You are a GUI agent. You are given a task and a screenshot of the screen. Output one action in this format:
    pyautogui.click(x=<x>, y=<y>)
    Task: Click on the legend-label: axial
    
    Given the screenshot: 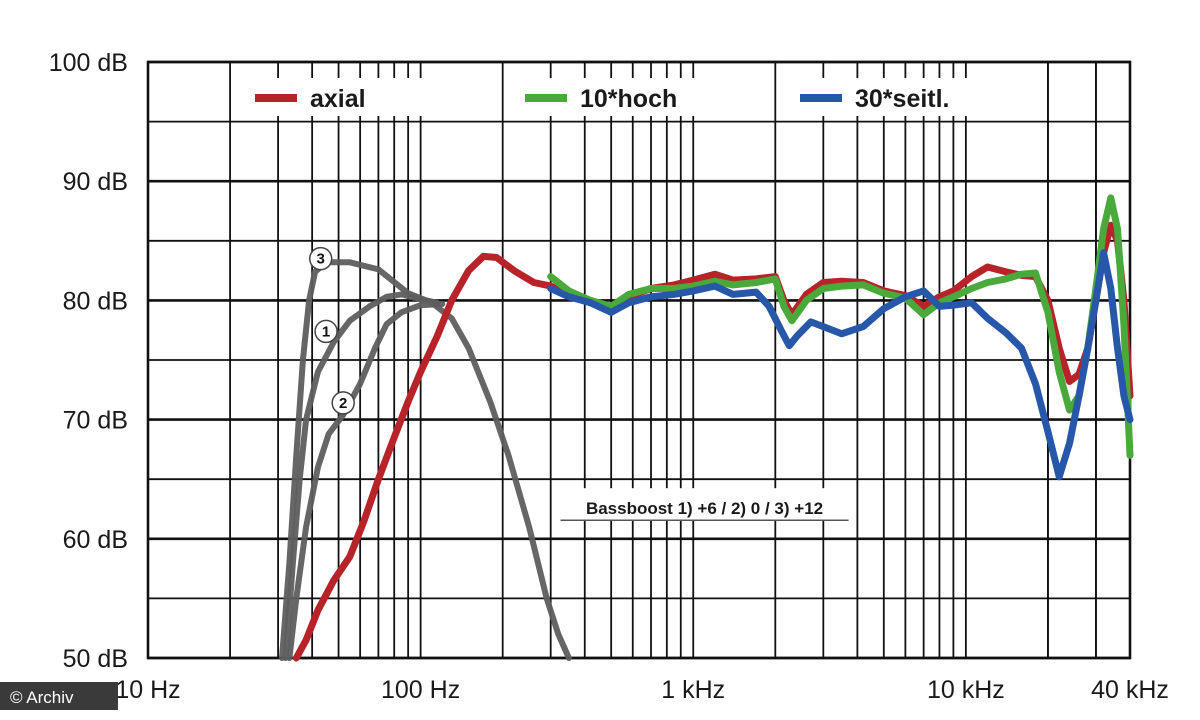 What is the action you would take?
    pyautogui.click(x=338, y=99)
    